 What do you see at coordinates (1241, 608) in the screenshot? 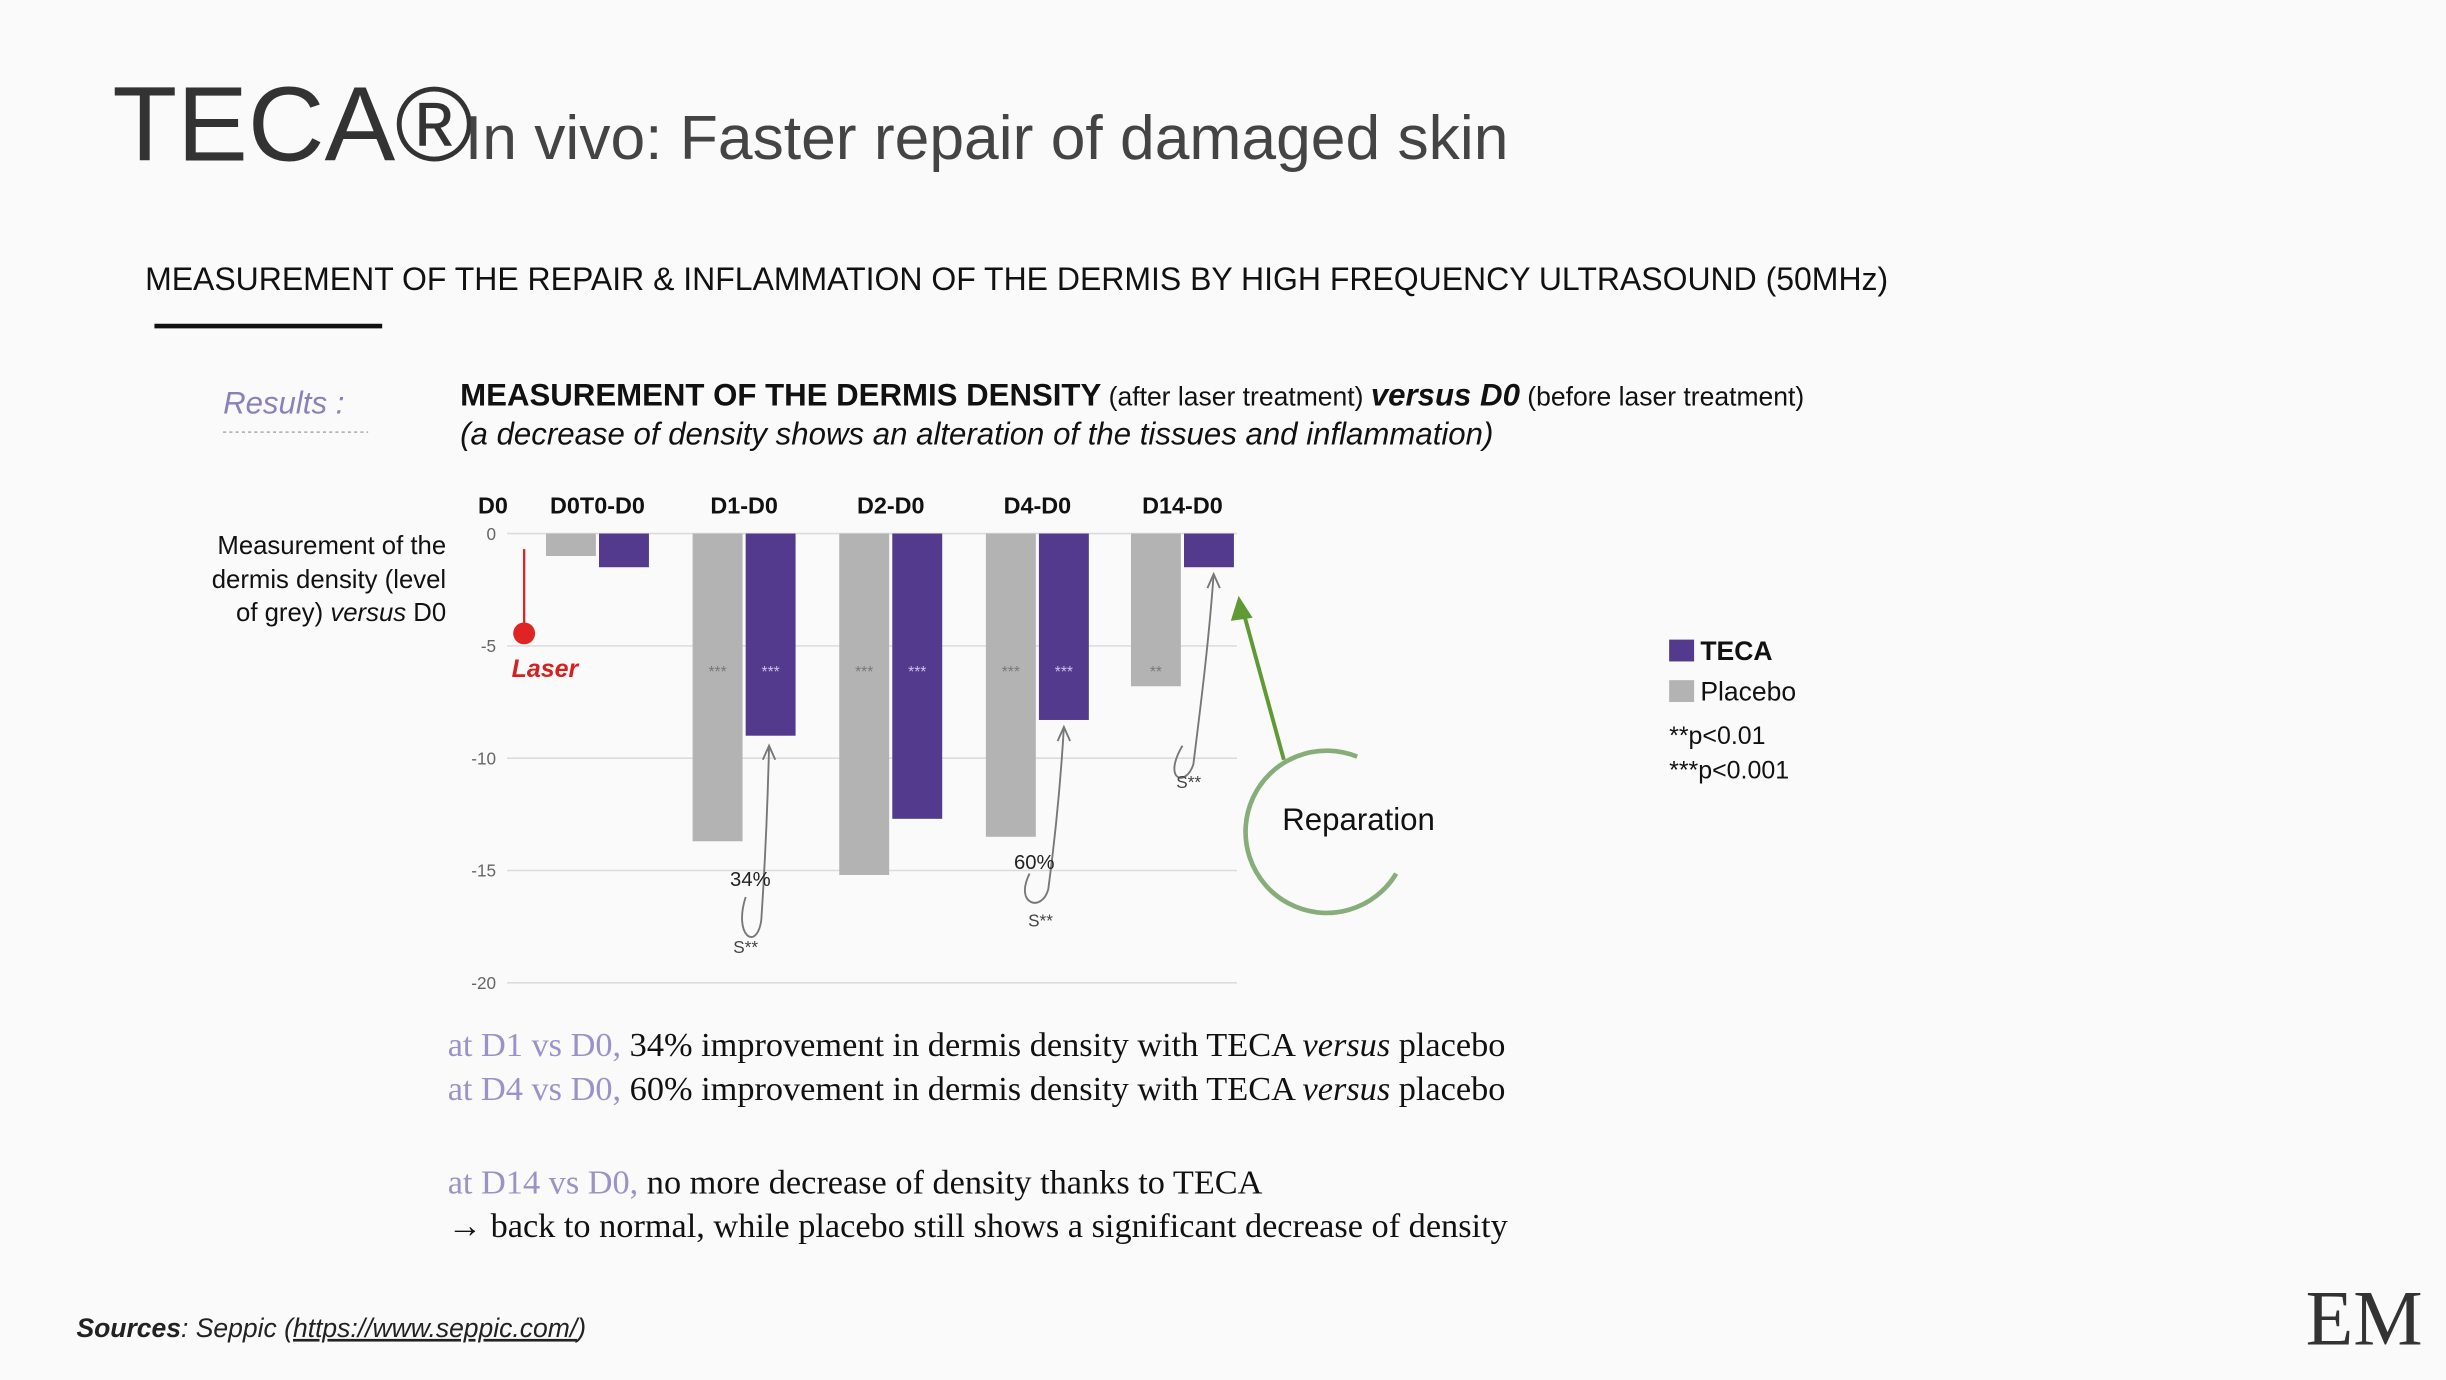
I see `reparation-arrow-head` at bounding box center [1241, 608].